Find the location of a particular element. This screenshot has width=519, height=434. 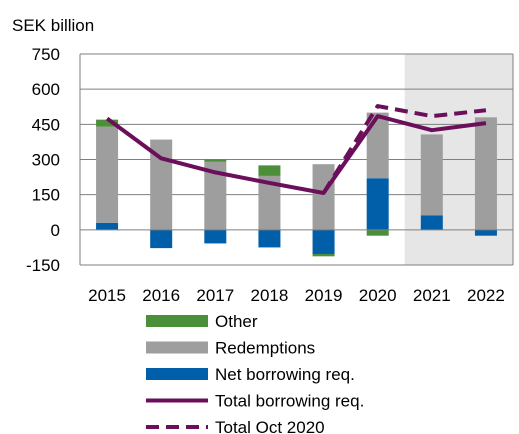

bar-redemptions-2015 is located at coordinates (107, 174).